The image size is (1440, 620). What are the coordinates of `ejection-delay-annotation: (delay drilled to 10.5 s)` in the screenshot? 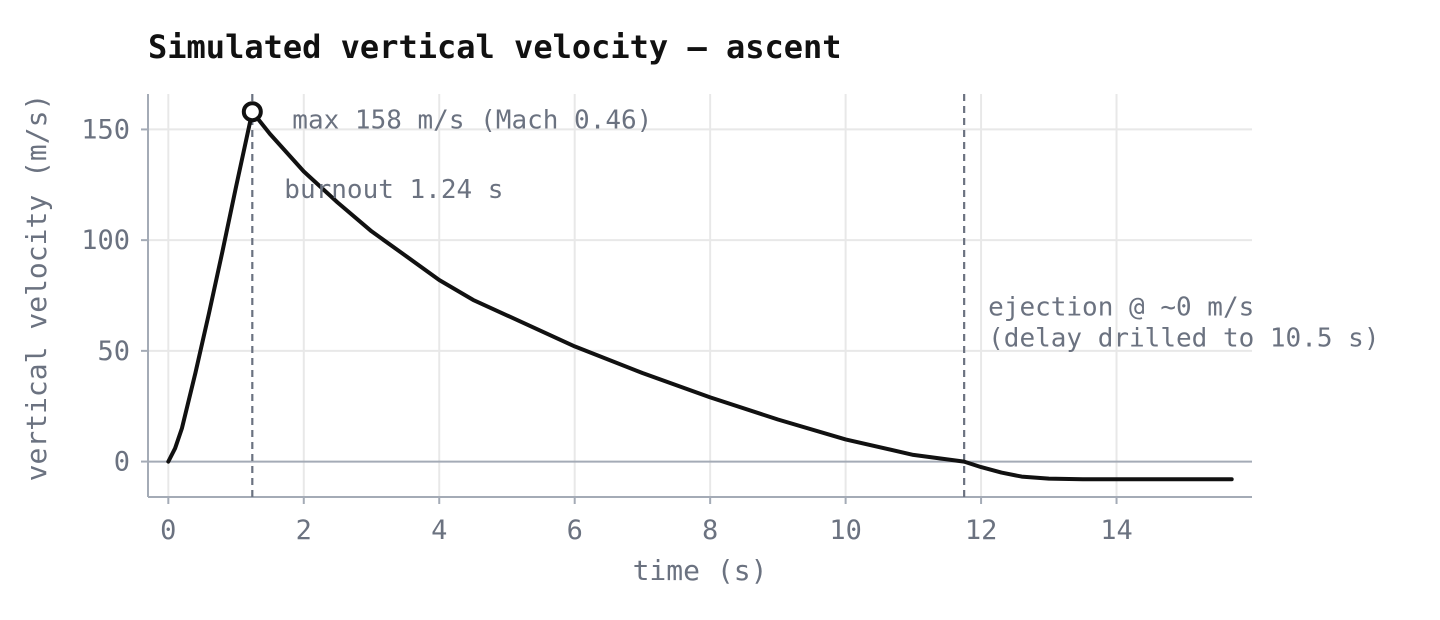 It's located at (1183, 339).